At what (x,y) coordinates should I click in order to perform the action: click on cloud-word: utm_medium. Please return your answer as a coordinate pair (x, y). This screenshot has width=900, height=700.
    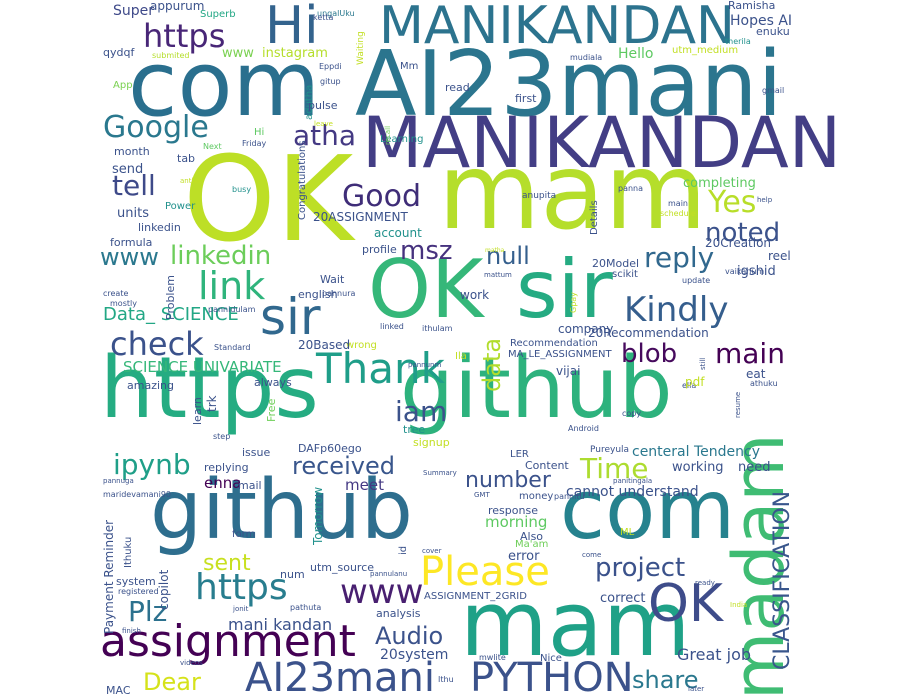
    Looking at the image, I should click on (705, 50).